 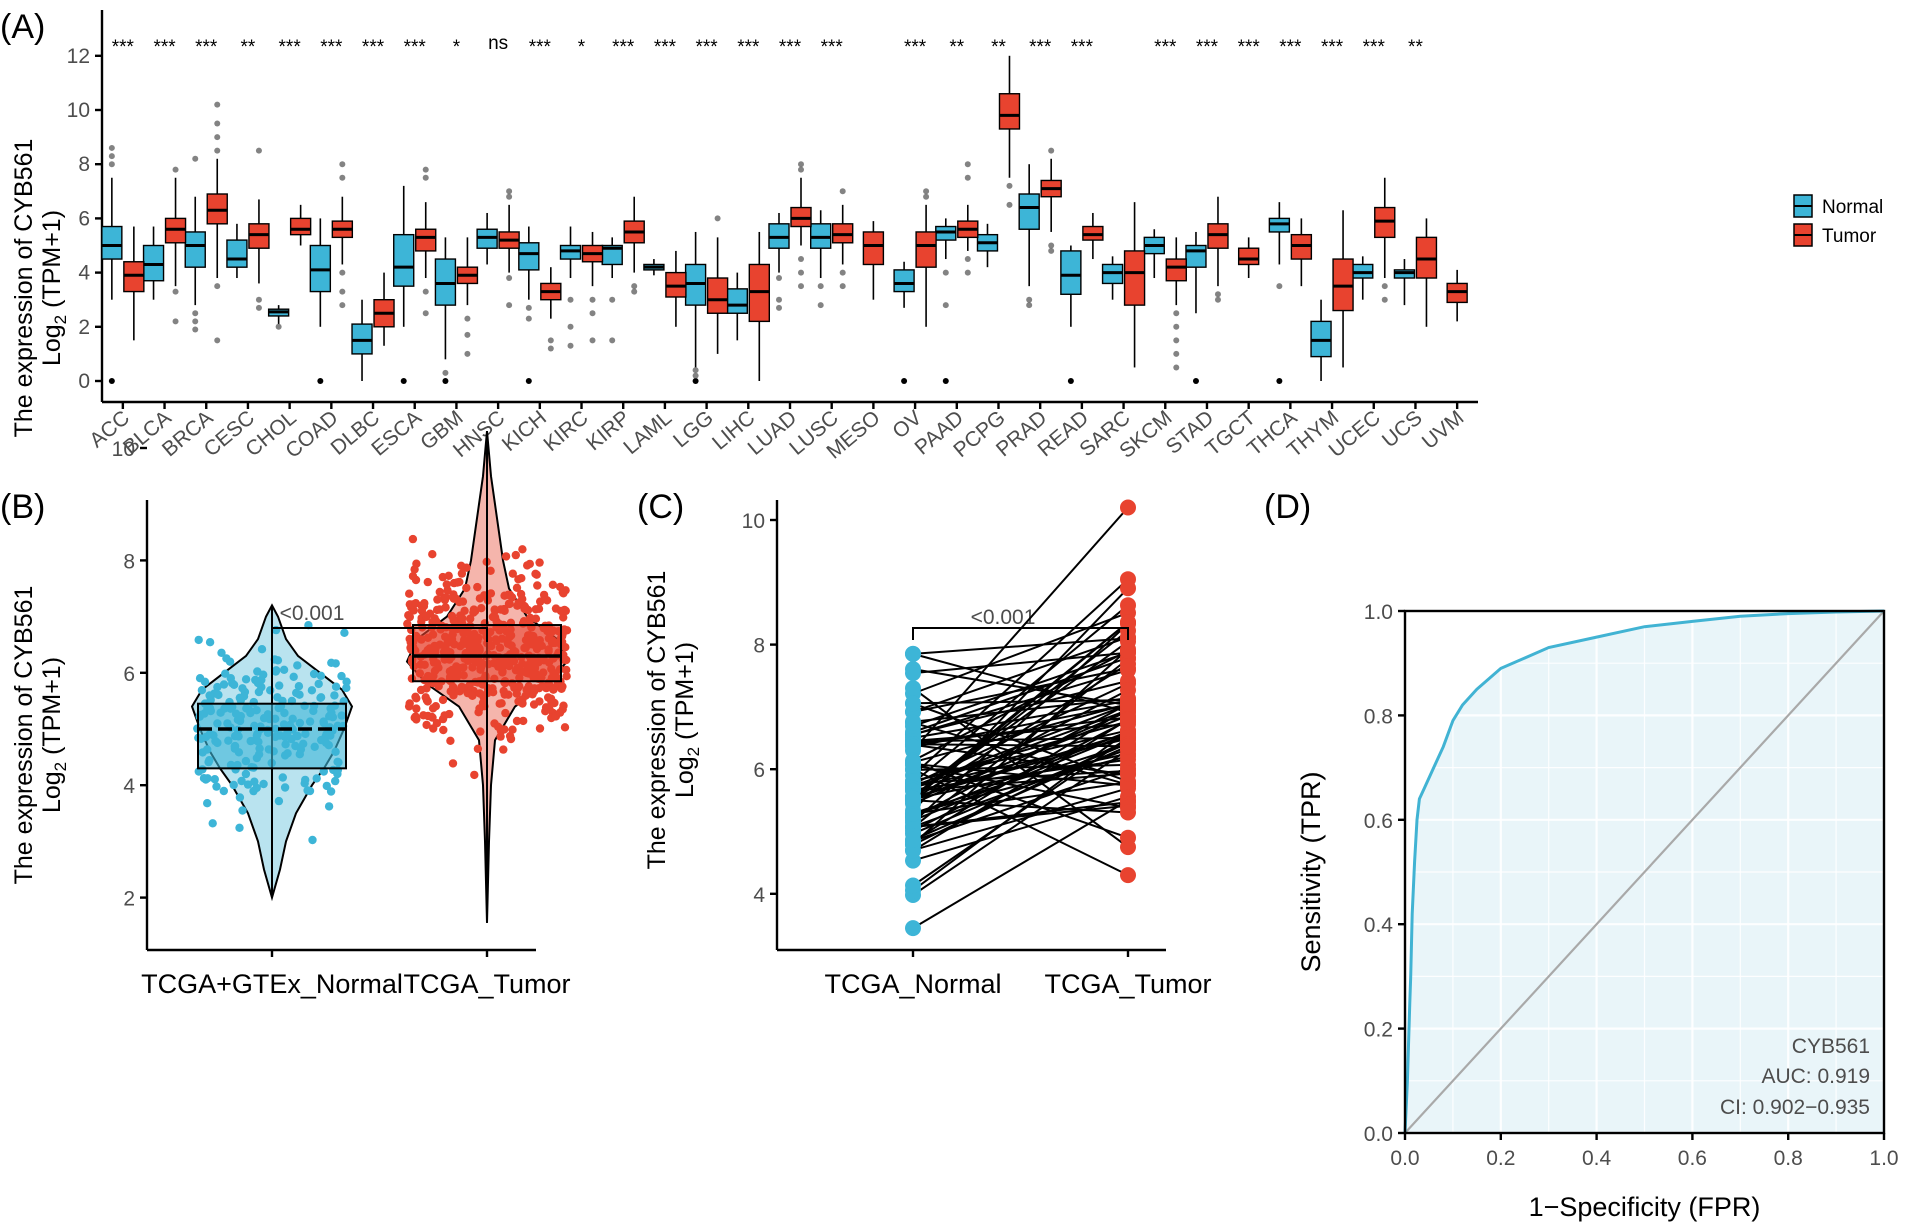 What do you see at coordinates (164, 47) in the screenshot?
I see `significance-BLCA: ***` at bounding box center [164, 47].